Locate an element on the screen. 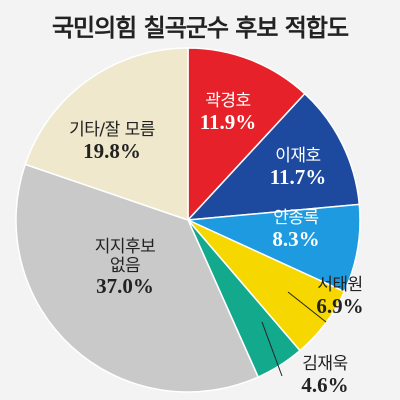 This screenshot has height=400, width=400. slice-label: 이재호 11.7% is located at coordinates (298, 168).